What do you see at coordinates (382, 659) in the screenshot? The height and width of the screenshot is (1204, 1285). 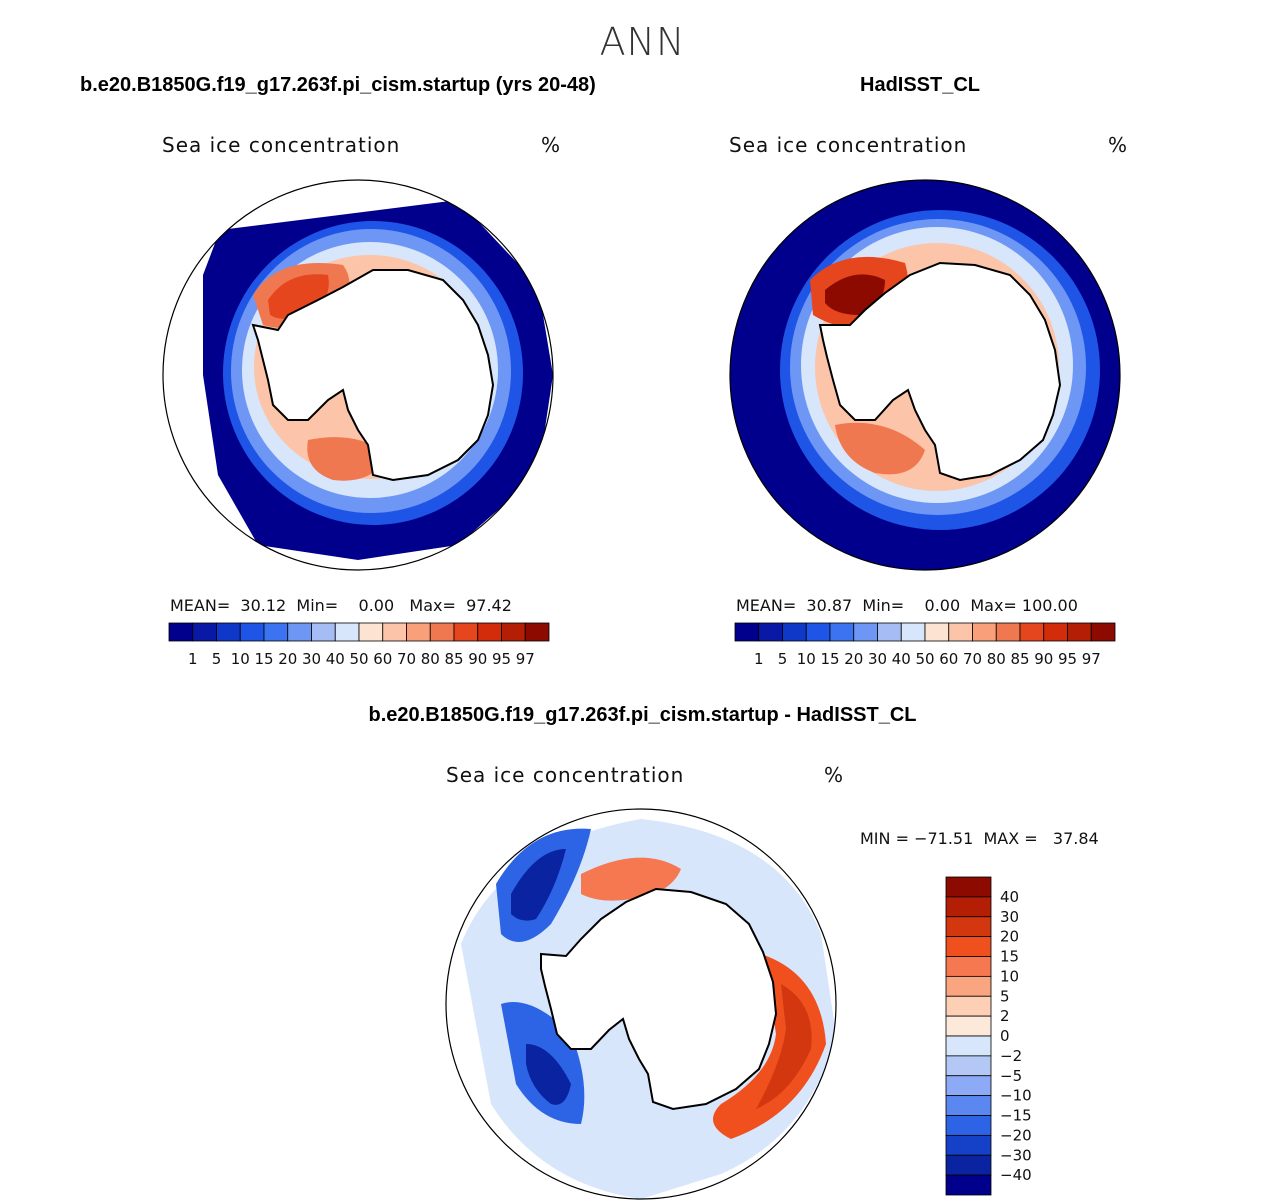 I see `colorbar-tick-label: 60` at bounding box center [382, 659].